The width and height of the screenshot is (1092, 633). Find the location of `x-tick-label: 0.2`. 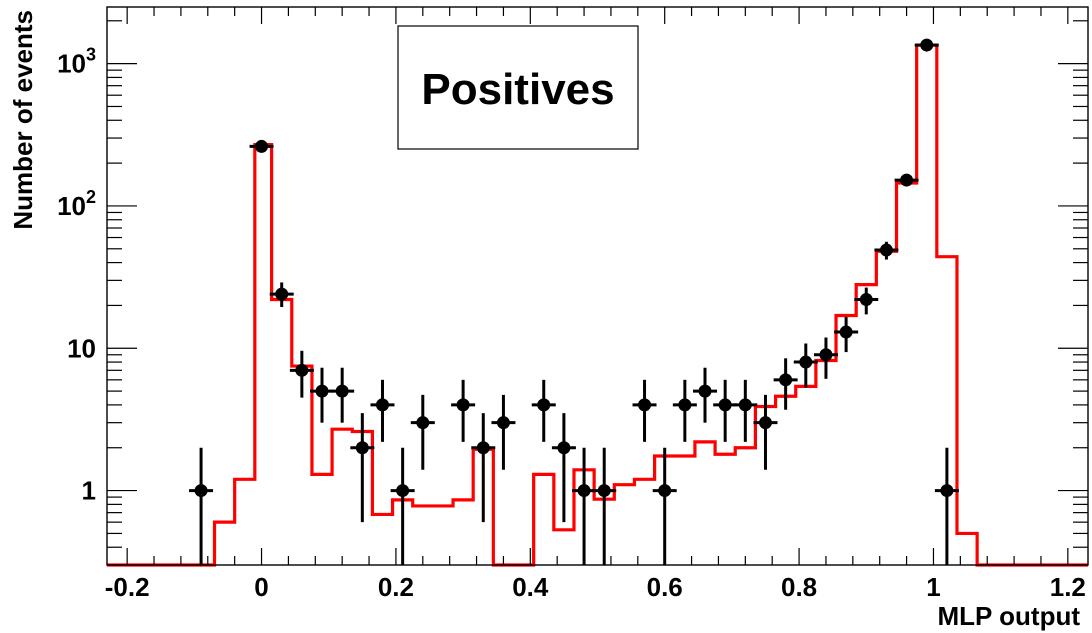

x-tick-label: 0.2 is located at coordinates (396, 587).